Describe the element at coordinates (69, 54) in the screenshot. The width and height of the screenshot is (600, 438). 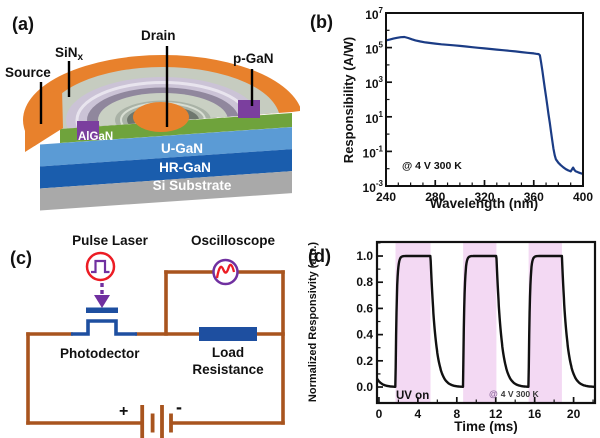
I see `sinx-label: SiNx` at that location.